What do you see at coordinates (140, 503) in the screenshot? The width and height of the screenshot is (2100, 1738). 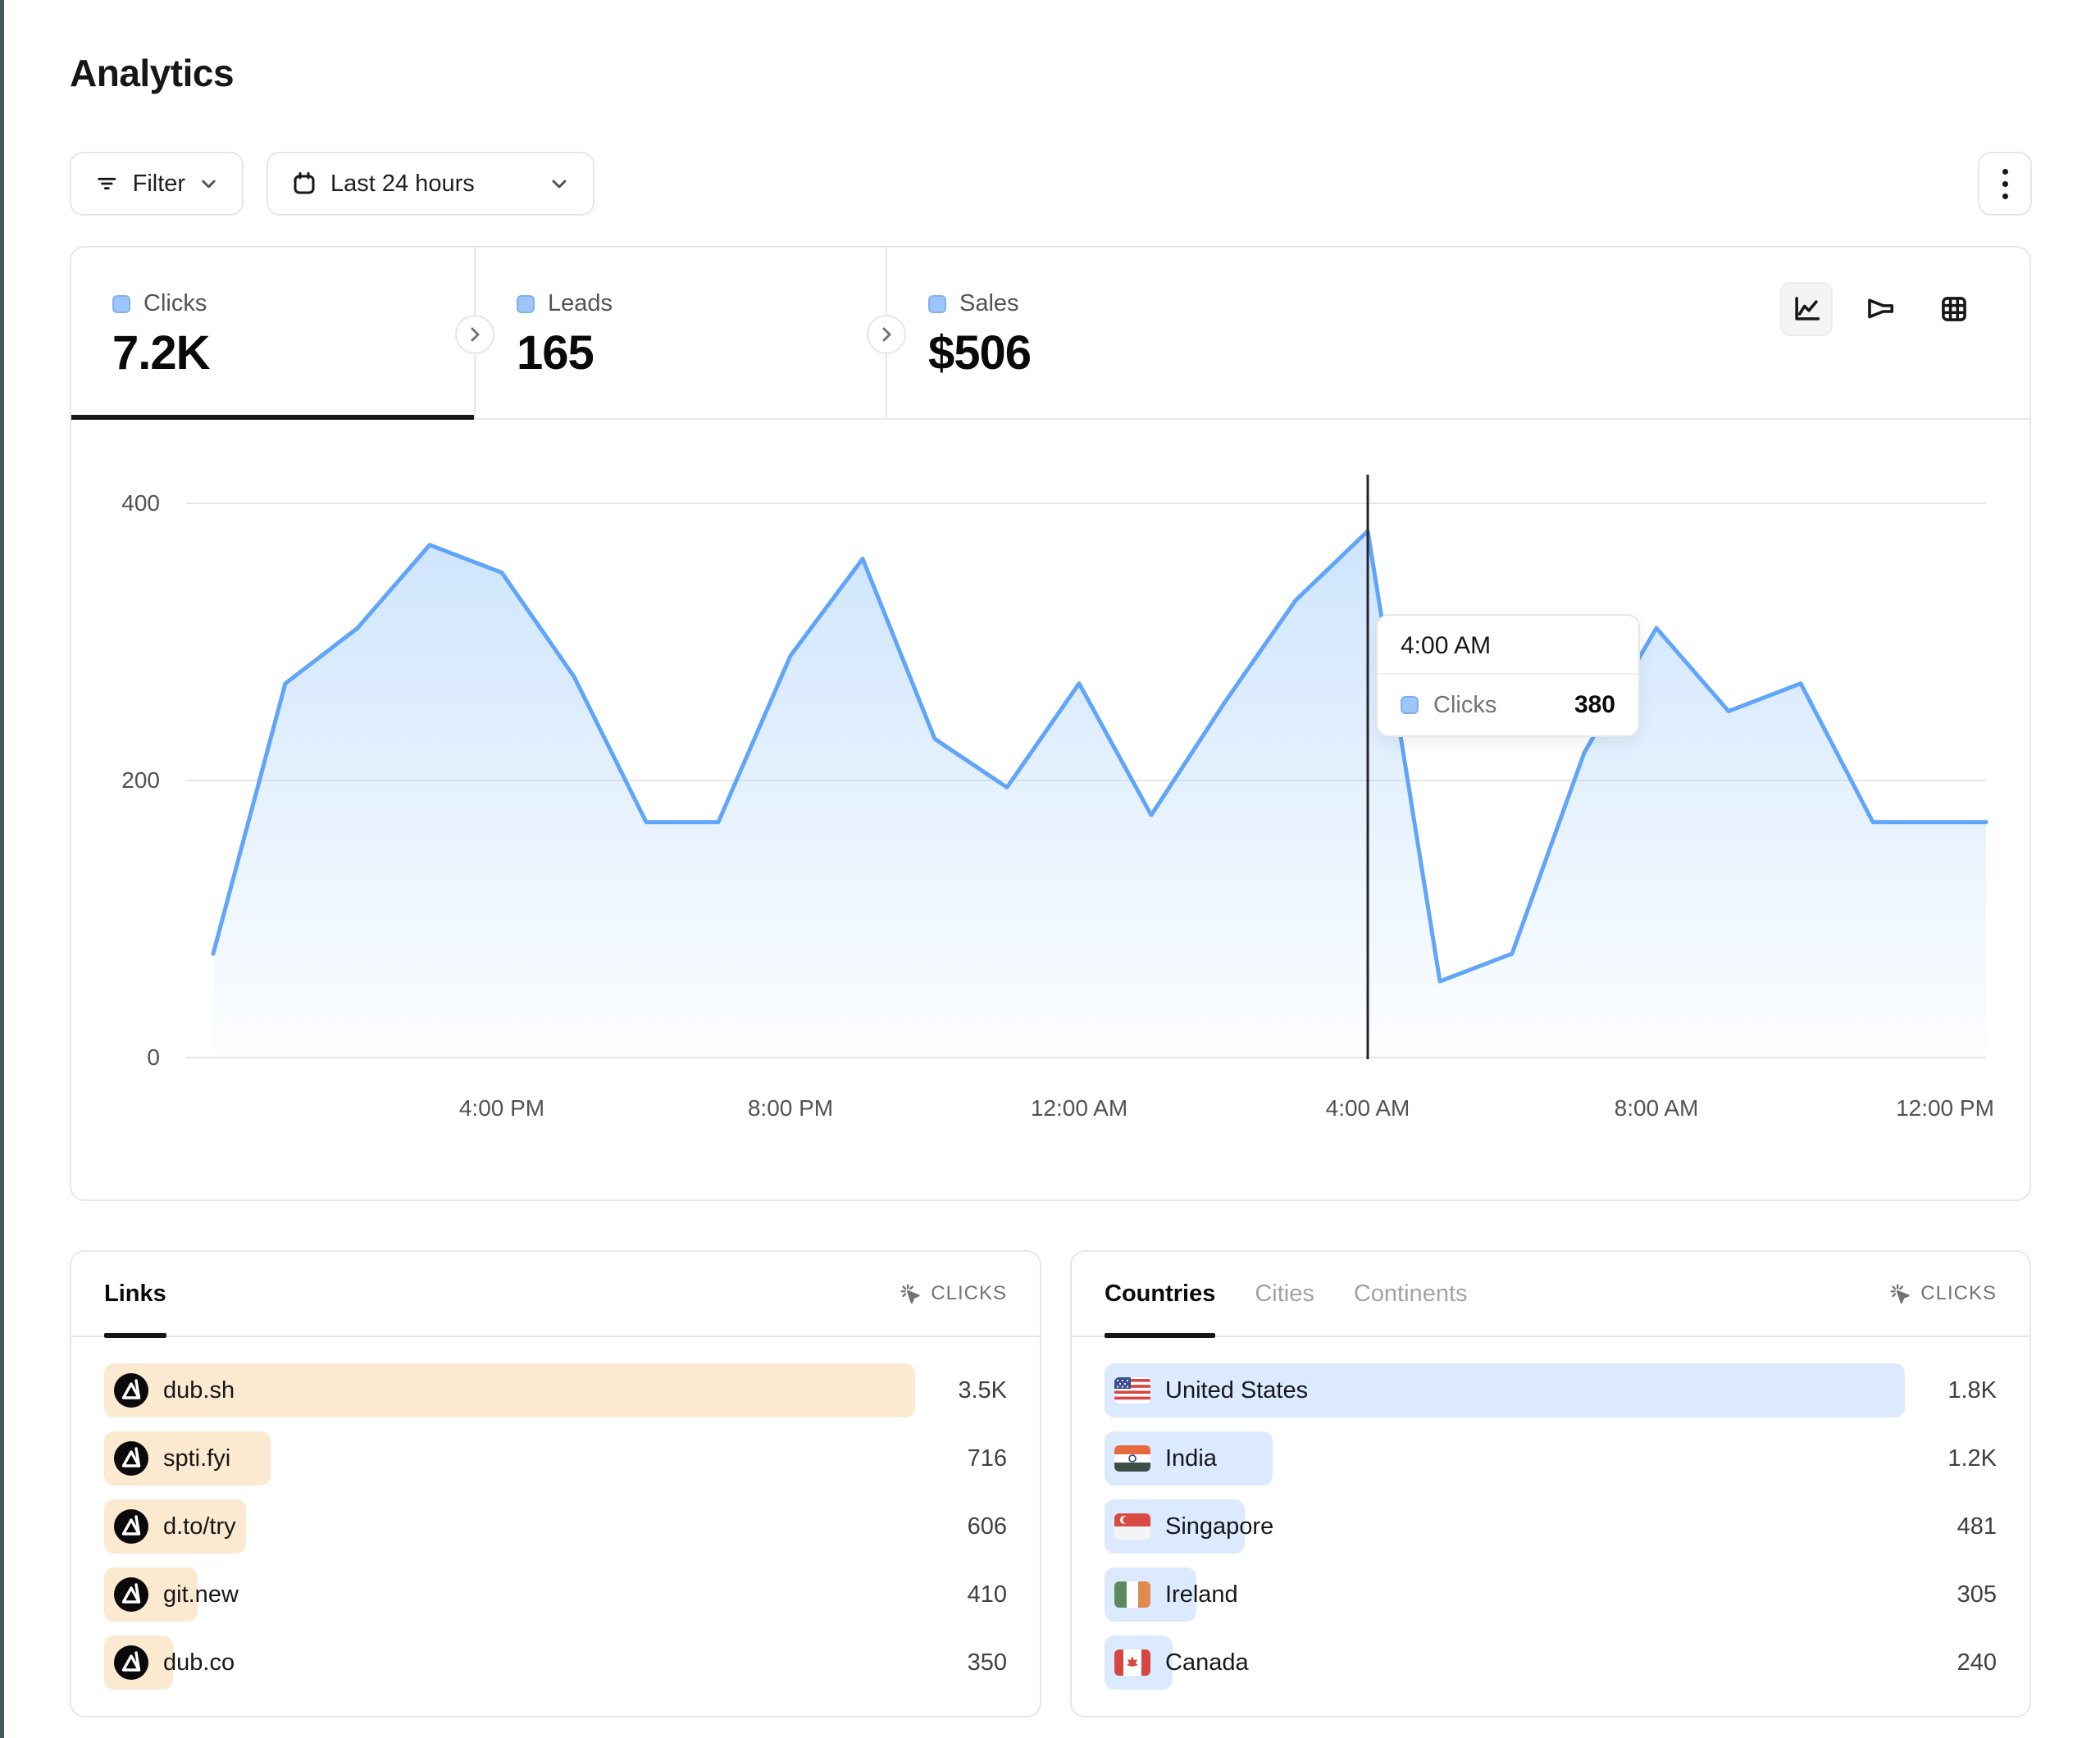 I see `svg-text: 400` at bounding box center [140, 503].